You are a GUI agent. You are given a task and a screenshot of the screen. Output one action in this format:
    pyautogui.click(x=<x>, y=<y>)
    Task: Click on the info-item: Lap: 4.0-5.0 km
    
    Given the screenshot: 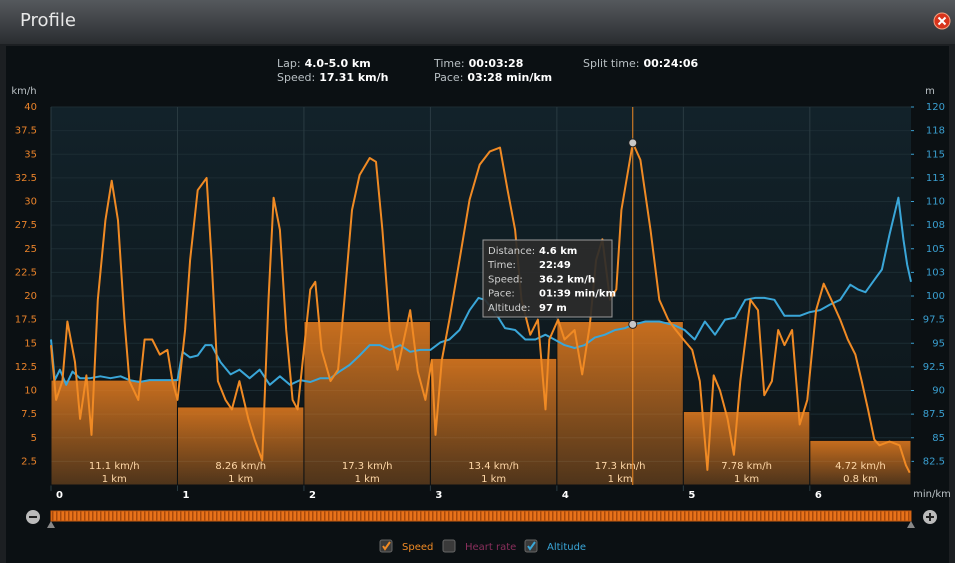 What is the action you would take?
    pyautogui.click(x=324, y=63)
    